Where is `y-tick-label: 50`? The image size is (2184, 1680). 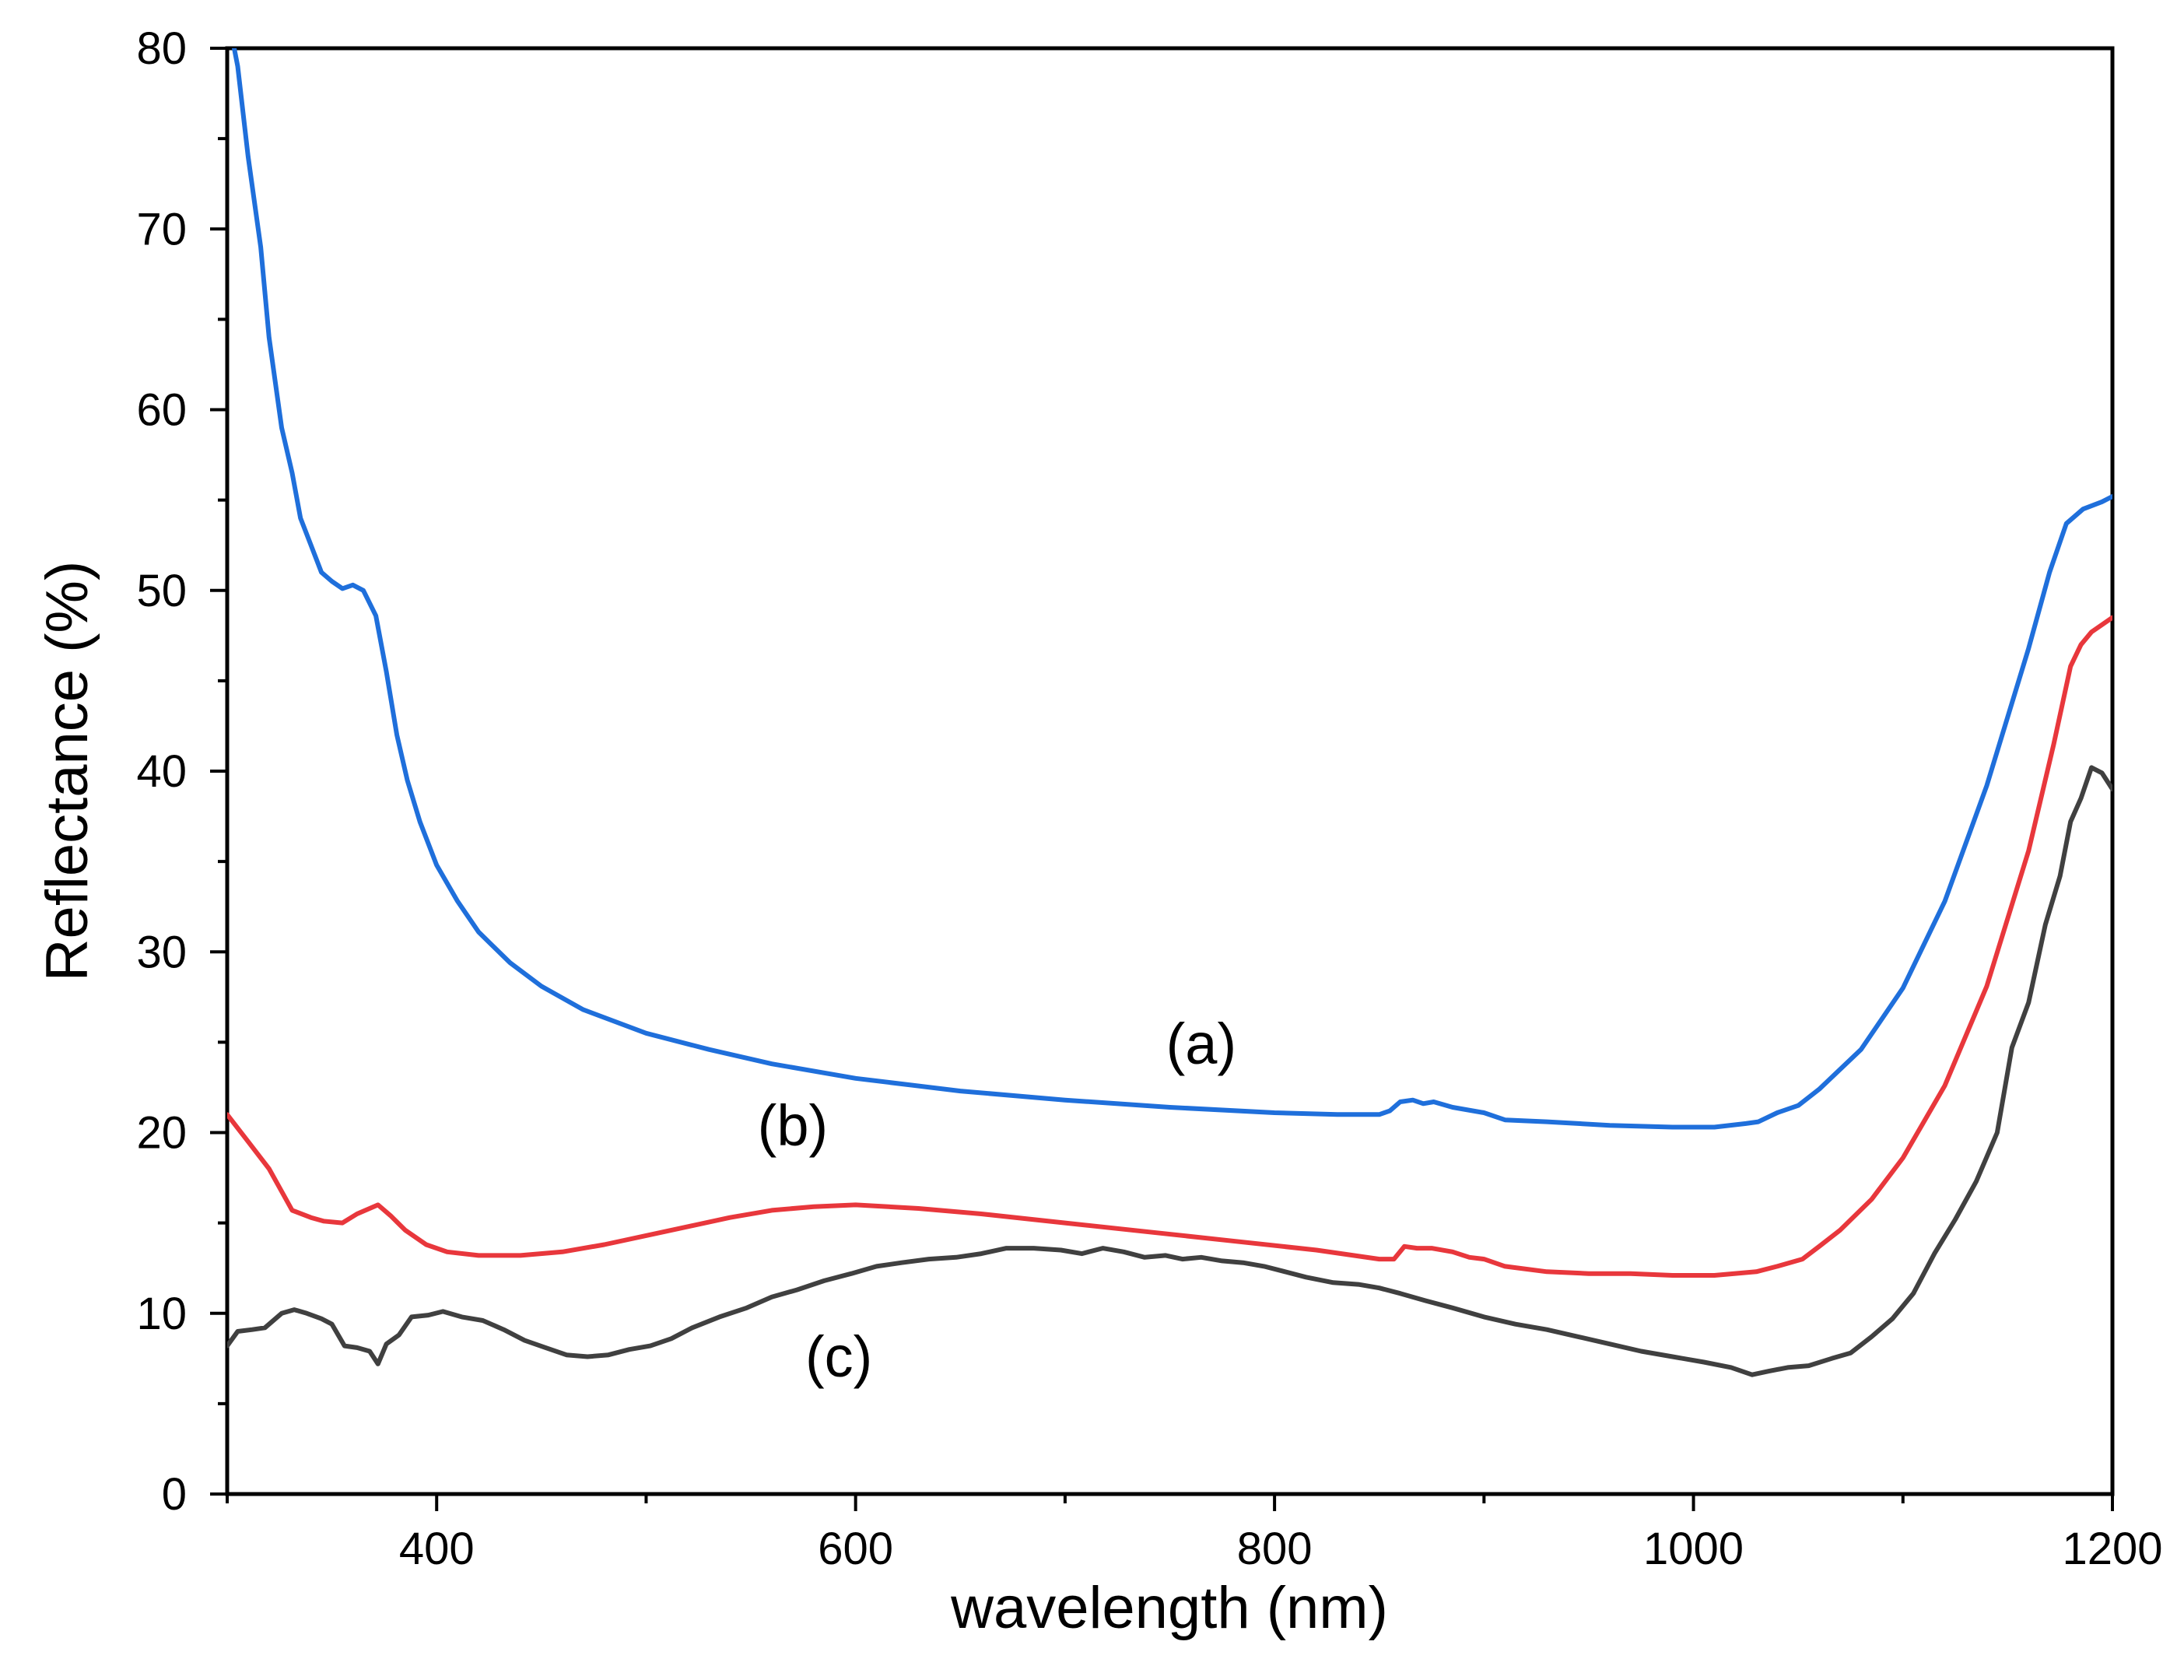
y-tick-label: 50 is located at coordinates (161, 591).